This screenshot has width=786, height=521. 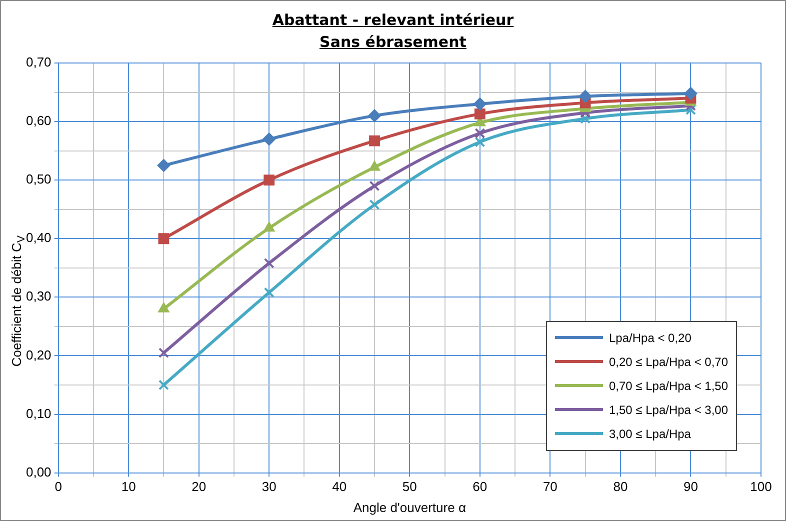 I want to click on chart-subtitle: Sans ébrasement, so click(x=393, y=42).